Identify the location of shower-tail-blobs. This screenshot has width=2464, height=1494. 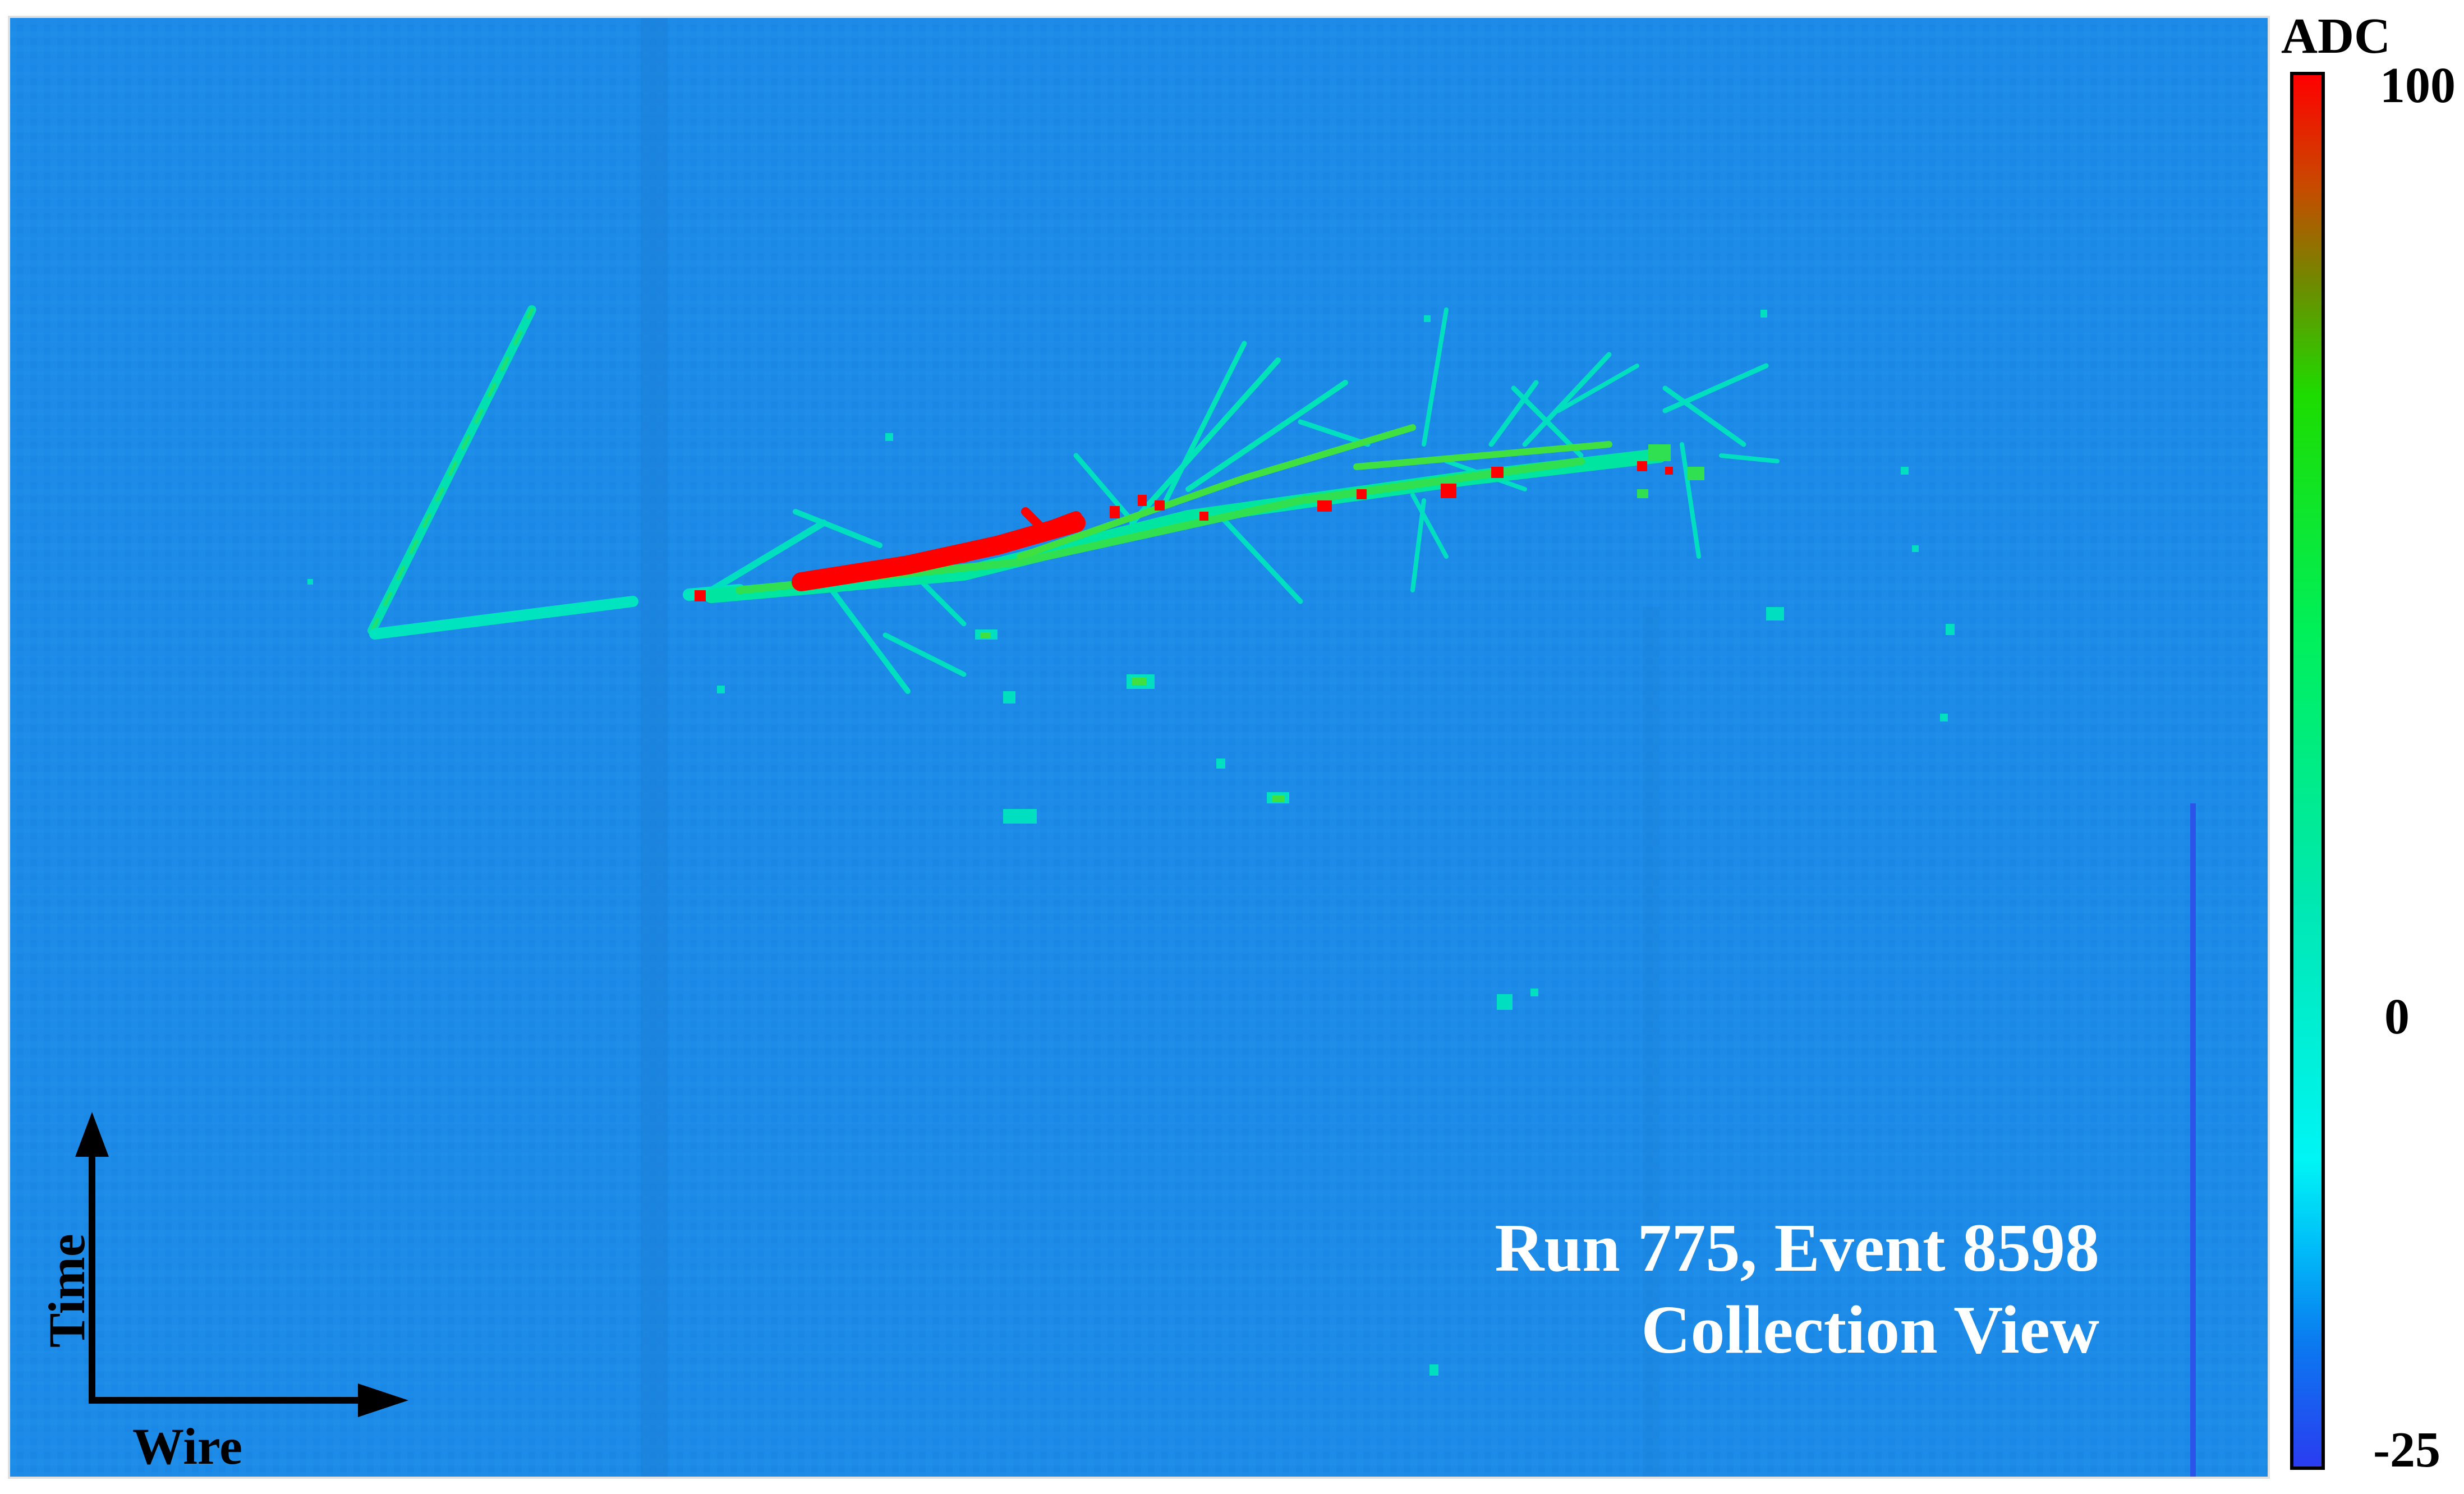
(1671, 471).